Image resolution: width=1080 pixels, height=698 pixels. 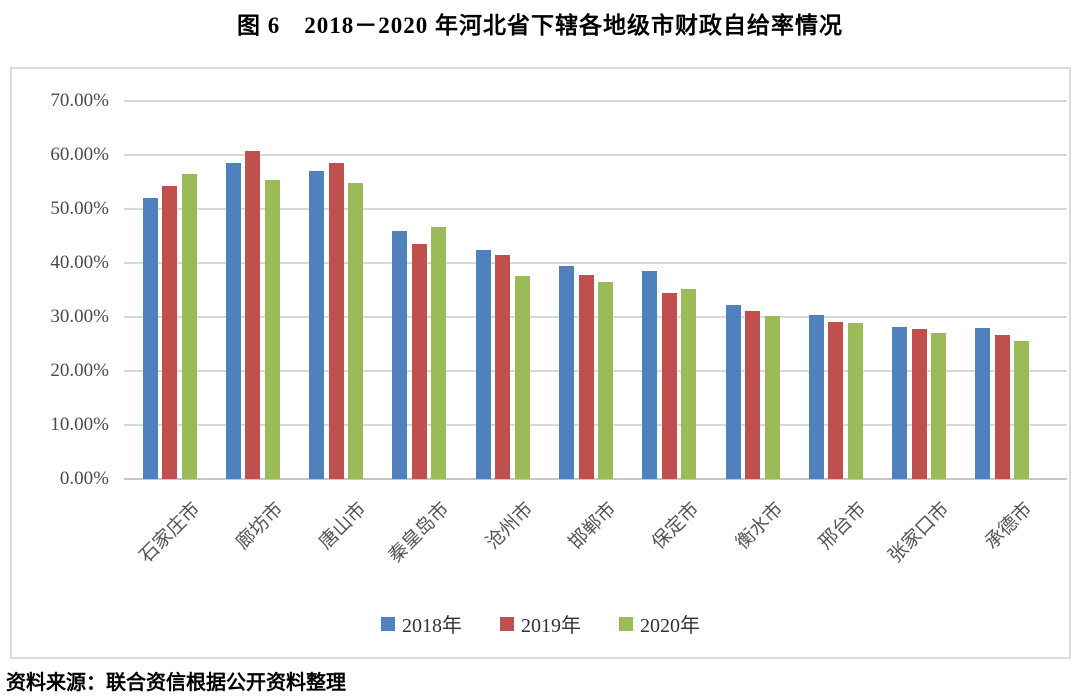 I want to click on bar-2018年-张家口市, so click(x=900, y=403).